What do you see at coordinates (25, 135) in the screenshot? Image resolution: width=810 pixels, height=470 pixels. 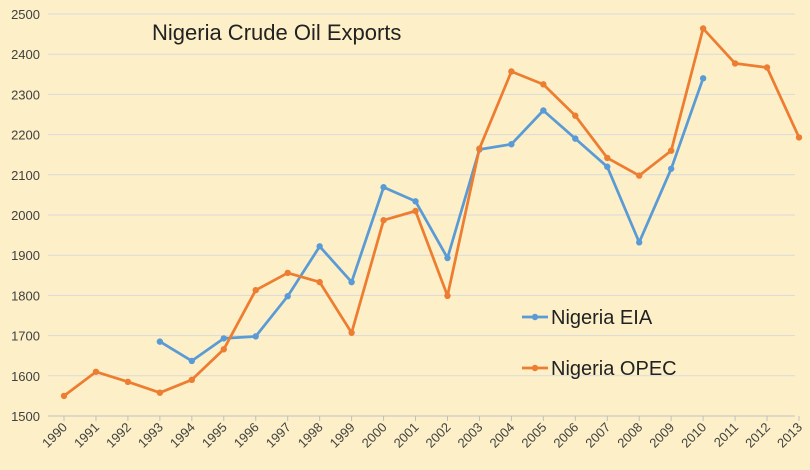 I see `y-tick-label: 2200` at bounding box center [25, 135].